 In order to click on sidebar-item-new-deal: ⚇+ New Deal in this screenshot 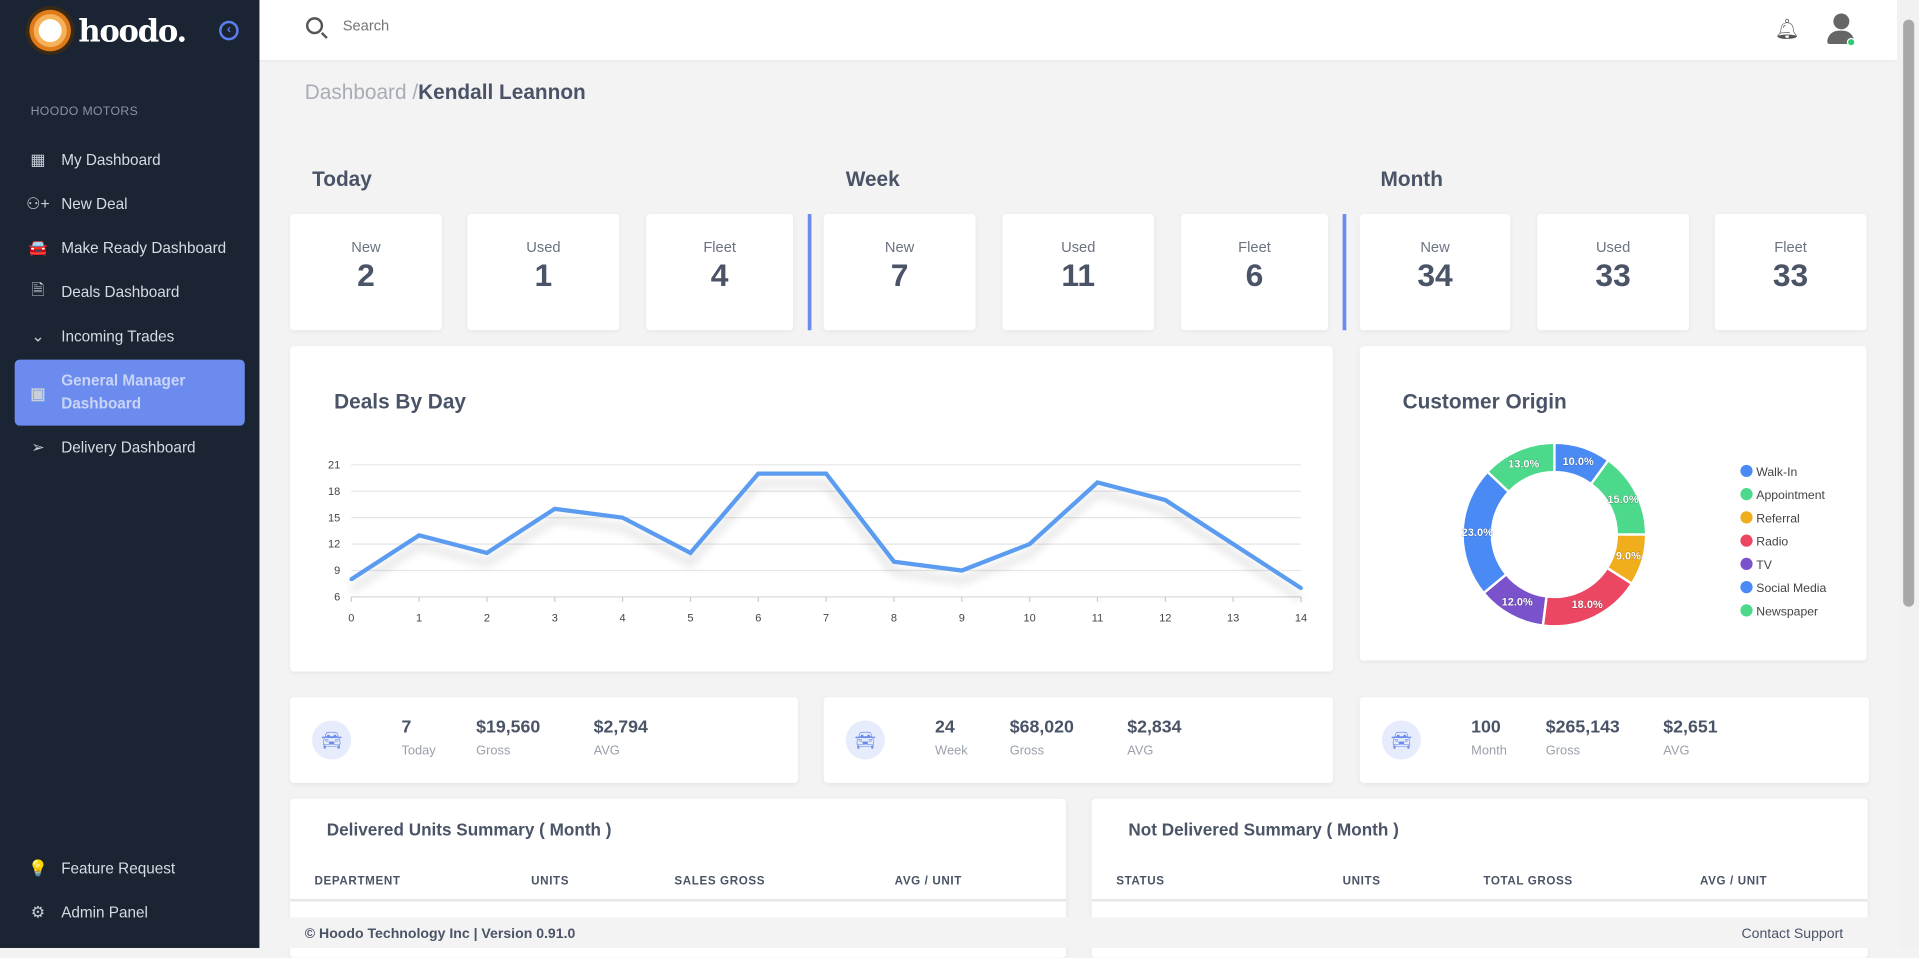, I will do `click(130, 204)`.